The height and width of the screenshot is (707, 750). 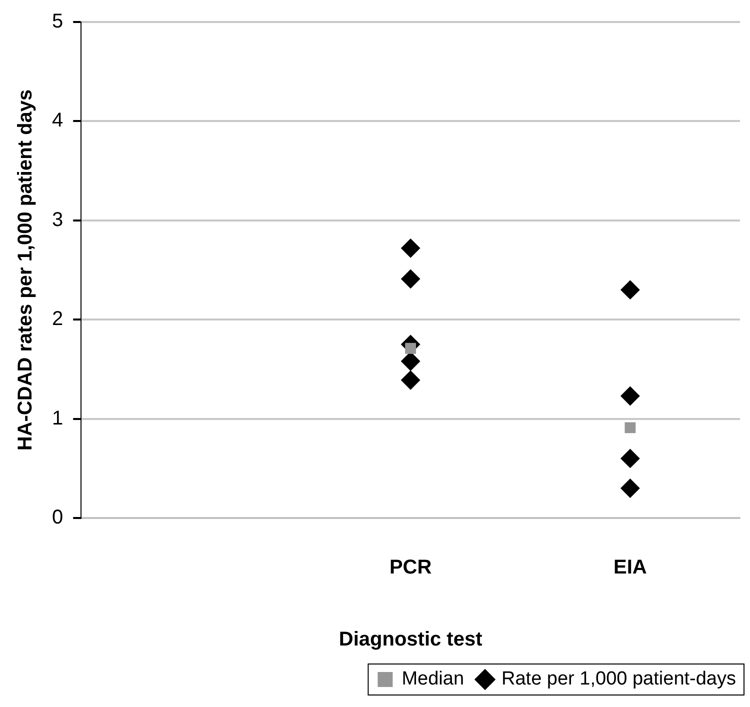 I want to click on x-axis-title: Diagnostic test, so click(x=410, y=639).